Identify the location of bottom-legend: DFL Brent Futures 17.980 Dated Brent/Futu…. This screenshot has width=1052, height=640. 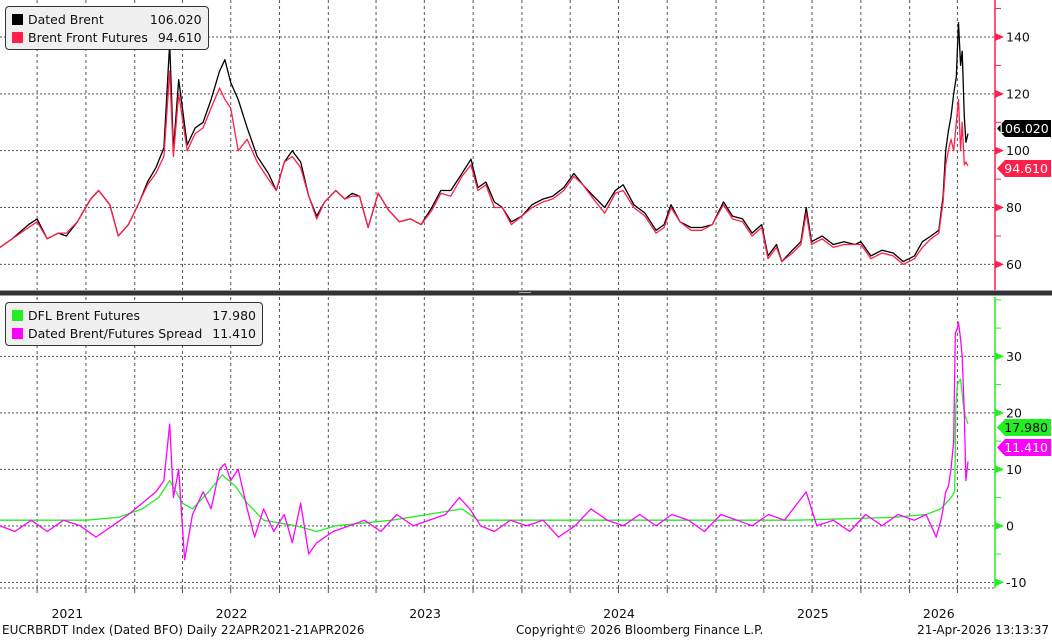
(134, 324).